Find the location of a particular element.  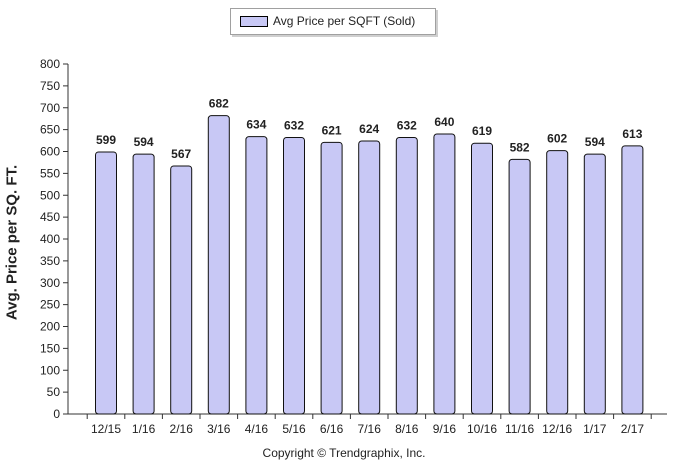

y-tick-label: 550 is located at coordinates (50, 173).